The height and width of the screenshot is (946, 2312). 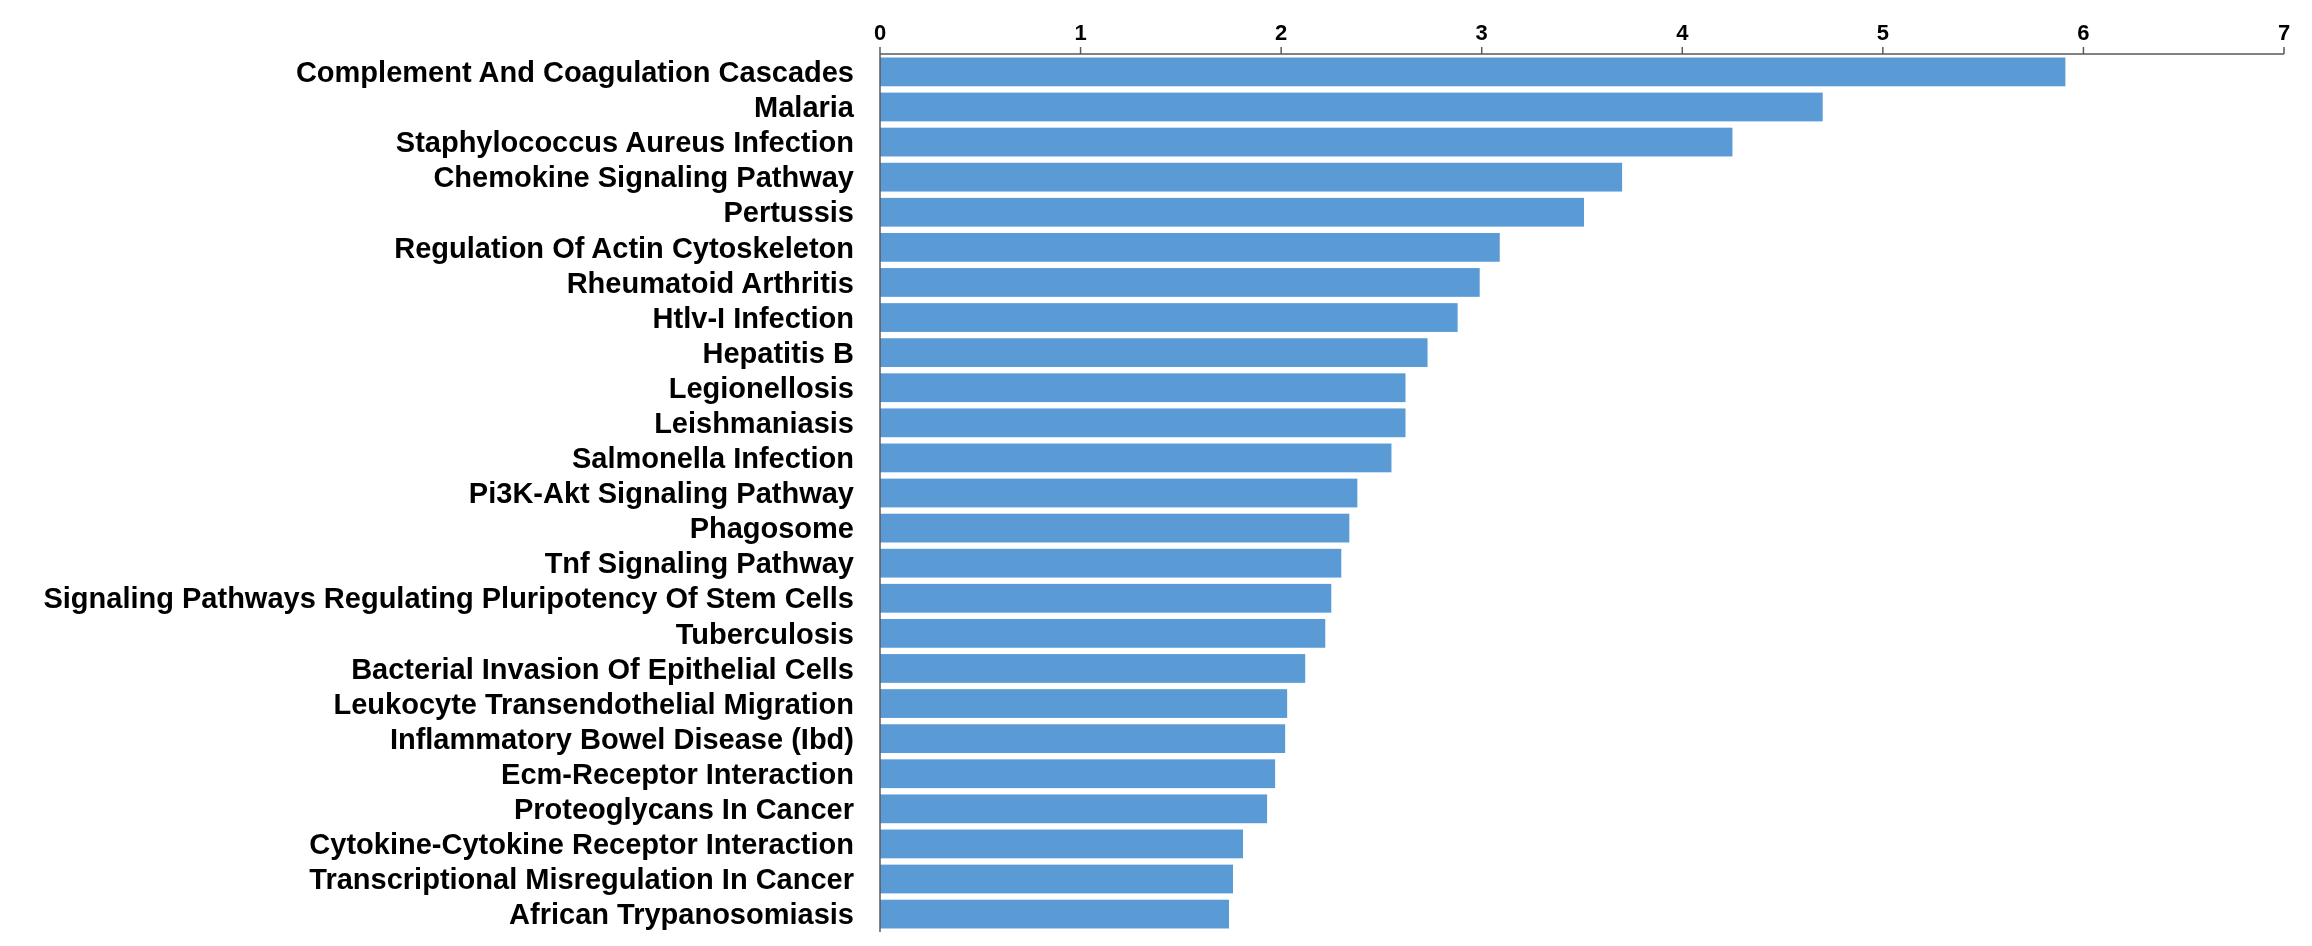 I want to click on y-tick-label: Salmonella Infection, so click(x=713, y=458).